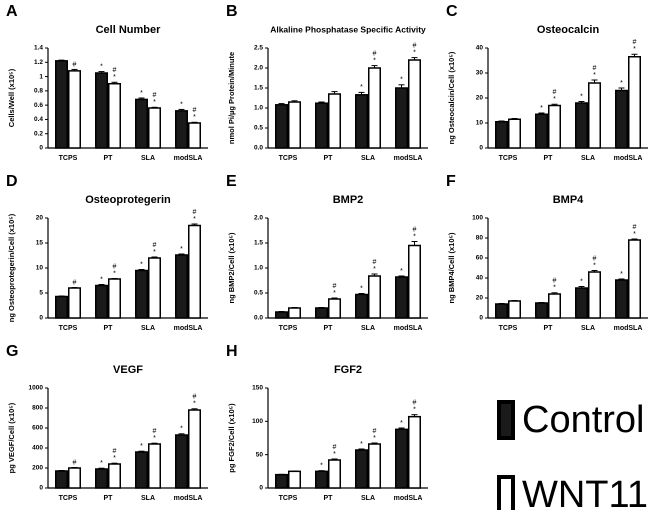  I want to click on legend-label: Control, so click(583, 420).